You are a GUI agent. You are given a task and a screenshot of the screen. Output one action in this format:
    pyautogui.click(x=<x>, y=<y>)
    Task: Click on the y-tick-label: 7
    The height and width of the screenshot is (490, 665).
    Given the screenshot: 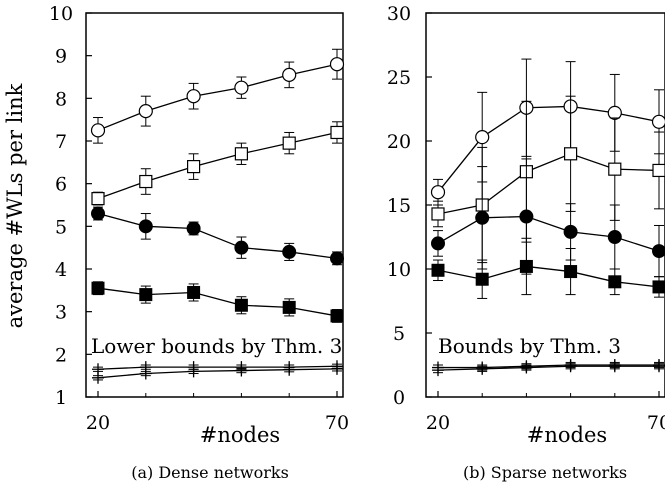 What is the action you would take?
    pyautogui.click(x=61, y=142)
    